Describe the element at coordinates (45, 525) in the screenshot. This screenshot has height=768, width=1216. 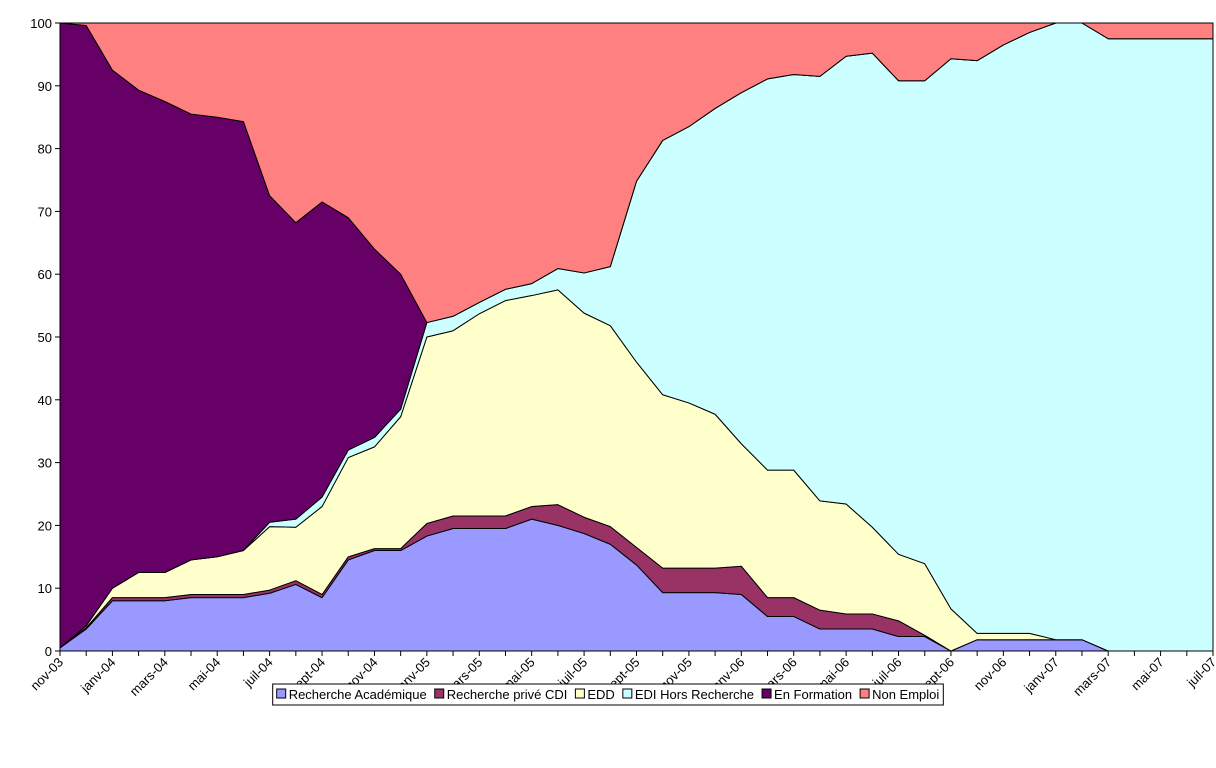
I see `y-tick-label: 20` at that location.